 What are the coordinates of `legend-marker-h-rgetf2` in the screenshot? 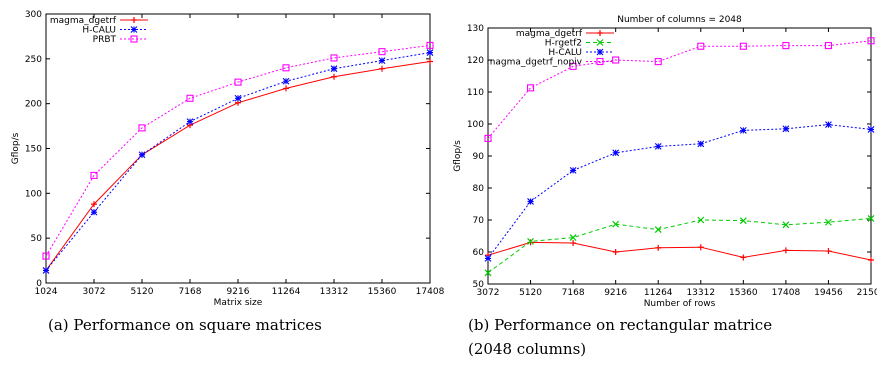 It's located at (600, 42).